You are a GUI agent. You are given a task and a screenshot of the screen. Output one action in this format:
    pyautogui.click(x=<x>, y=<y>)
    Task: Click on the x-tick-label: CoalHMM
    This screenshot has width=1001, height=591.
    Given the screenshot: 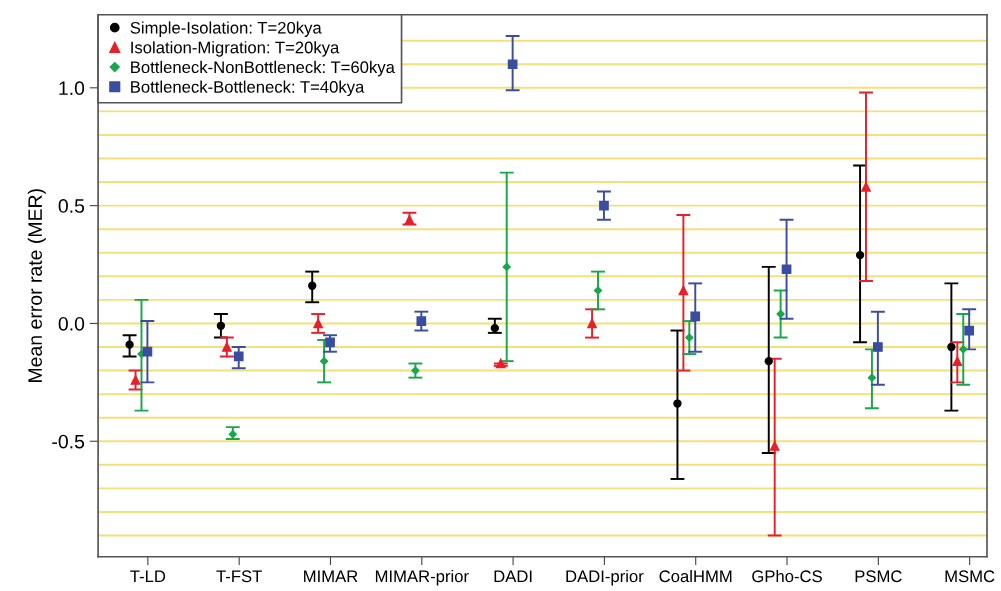 What is the action you would take?
    pyautogui.click(x=695, y=576)
    